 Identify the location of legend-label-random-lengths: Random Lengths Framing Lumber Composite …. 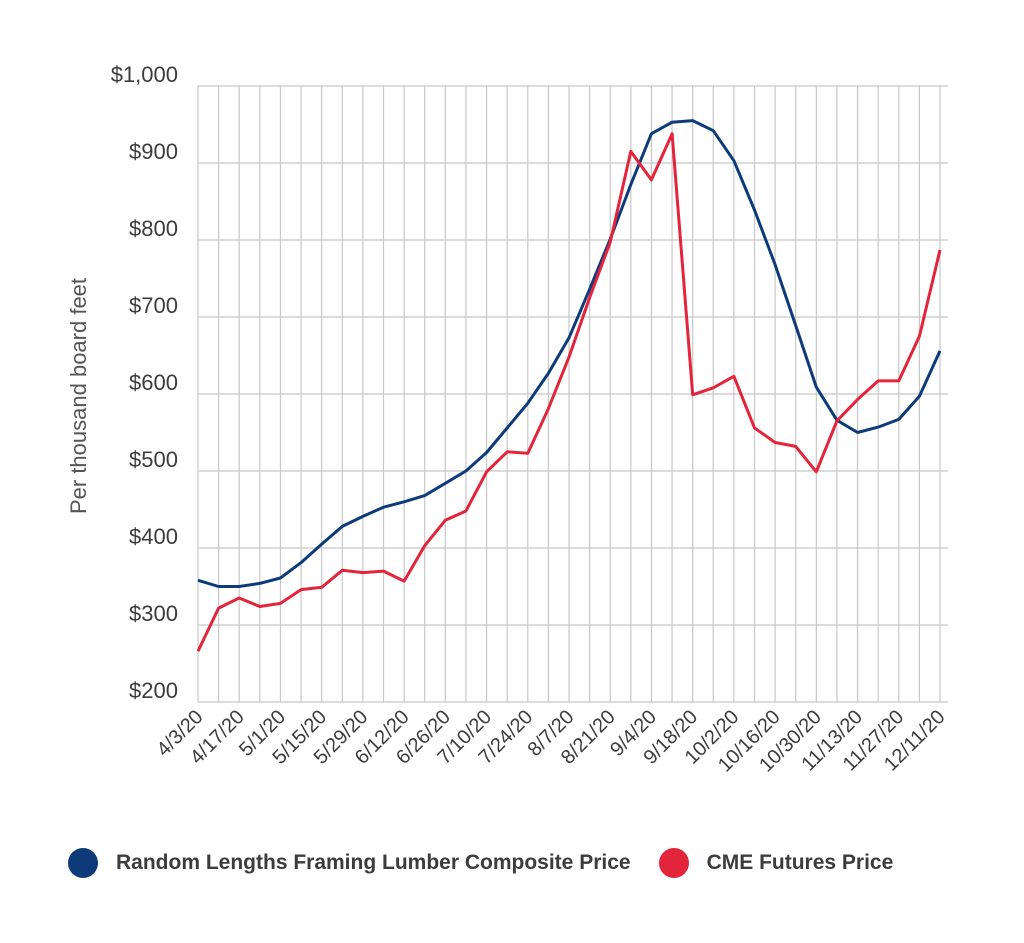
(373, 862).